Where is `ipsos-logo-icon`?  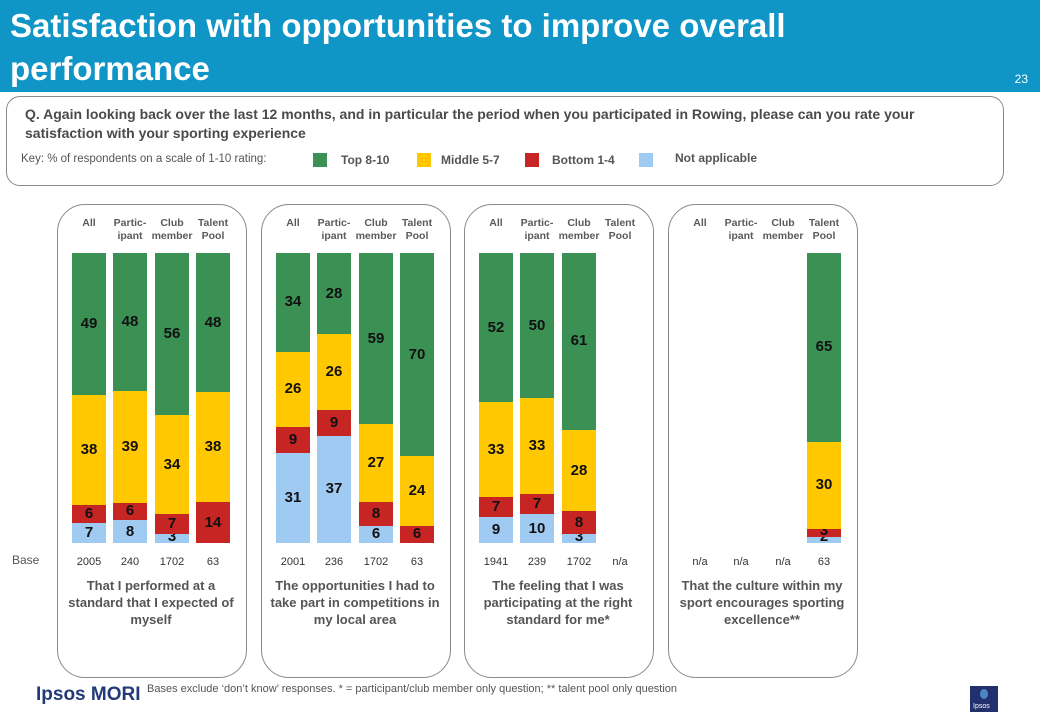
ipsos-logo-icon is located at coordinates (984, 694).